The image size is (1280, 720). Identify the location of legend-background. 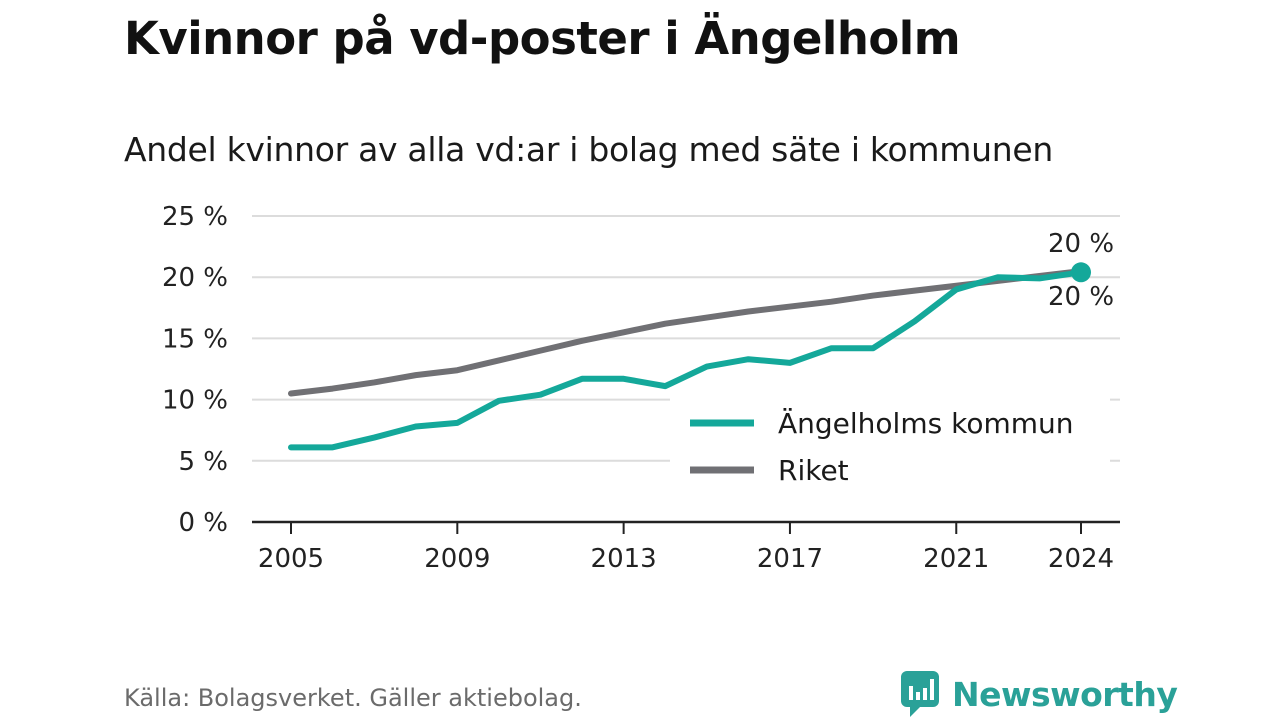
(890, 448).